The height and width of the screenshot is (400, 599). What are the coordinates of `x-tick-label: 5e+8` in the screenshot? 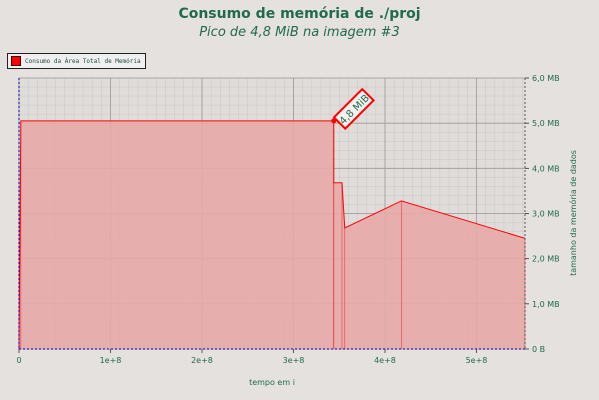 It's located at (477, 360).